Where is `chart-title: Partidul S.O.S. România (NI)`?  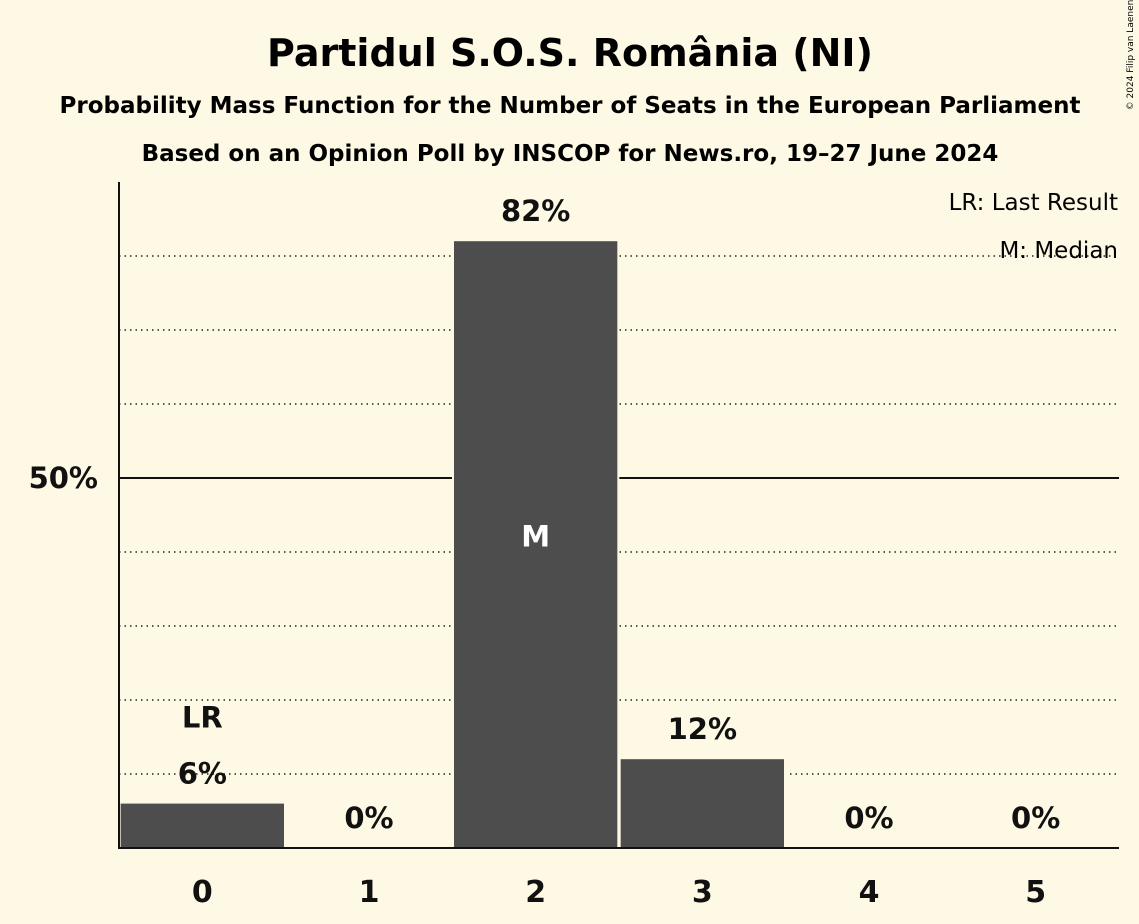 chart-title: Partidul S.O.S. România (NI) is located at coordinates (570, 53).